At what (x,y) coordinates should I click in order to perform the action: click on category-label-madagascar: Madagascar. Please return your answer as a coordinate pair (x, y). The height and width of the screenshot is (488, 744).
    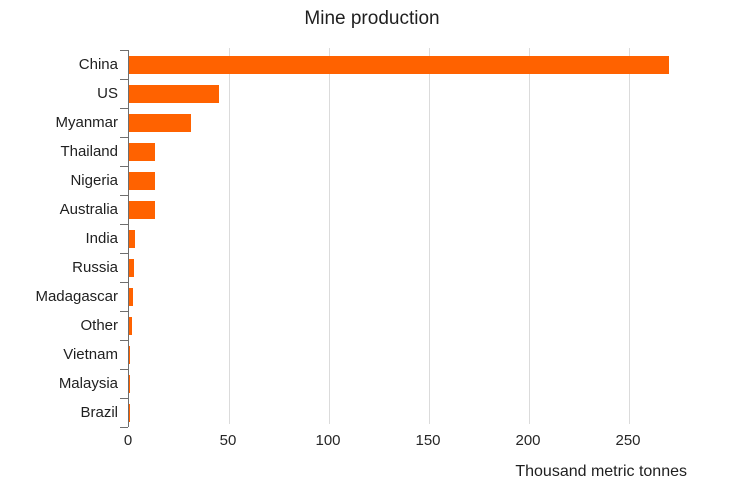
    Looking at the image, I should click on (76, 296).